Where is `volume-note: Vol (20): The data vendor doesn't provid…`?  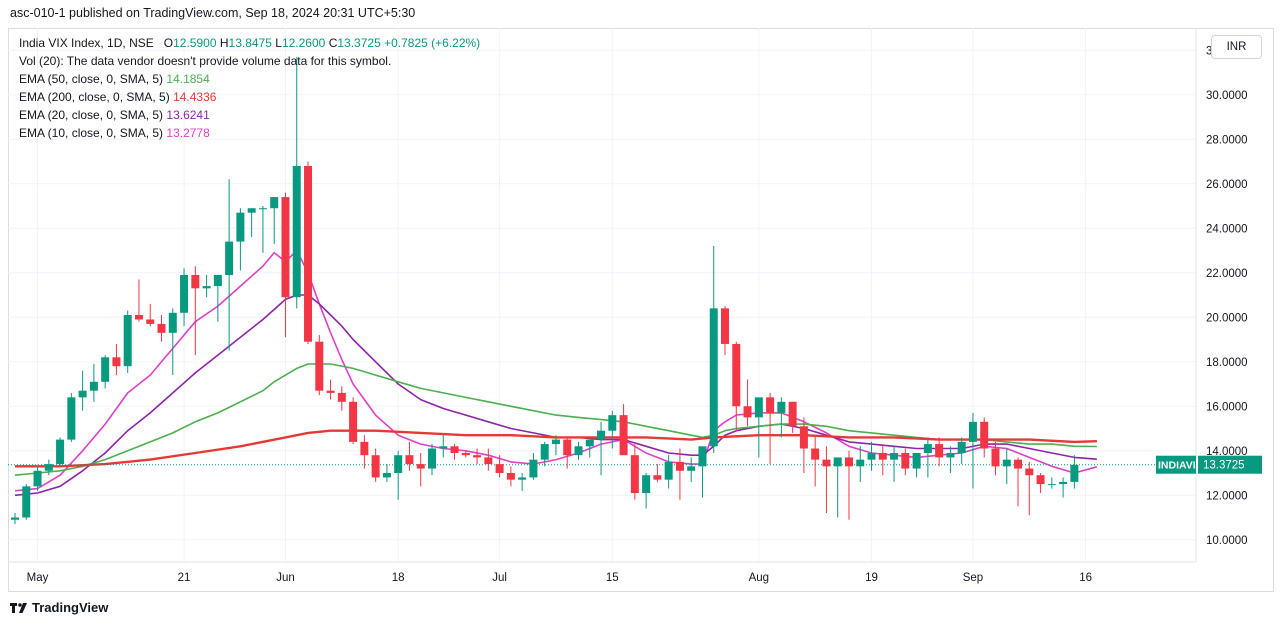
volume-note: Vol (20): The data vendor doesn't provid… is located at coordinates (205, 61).